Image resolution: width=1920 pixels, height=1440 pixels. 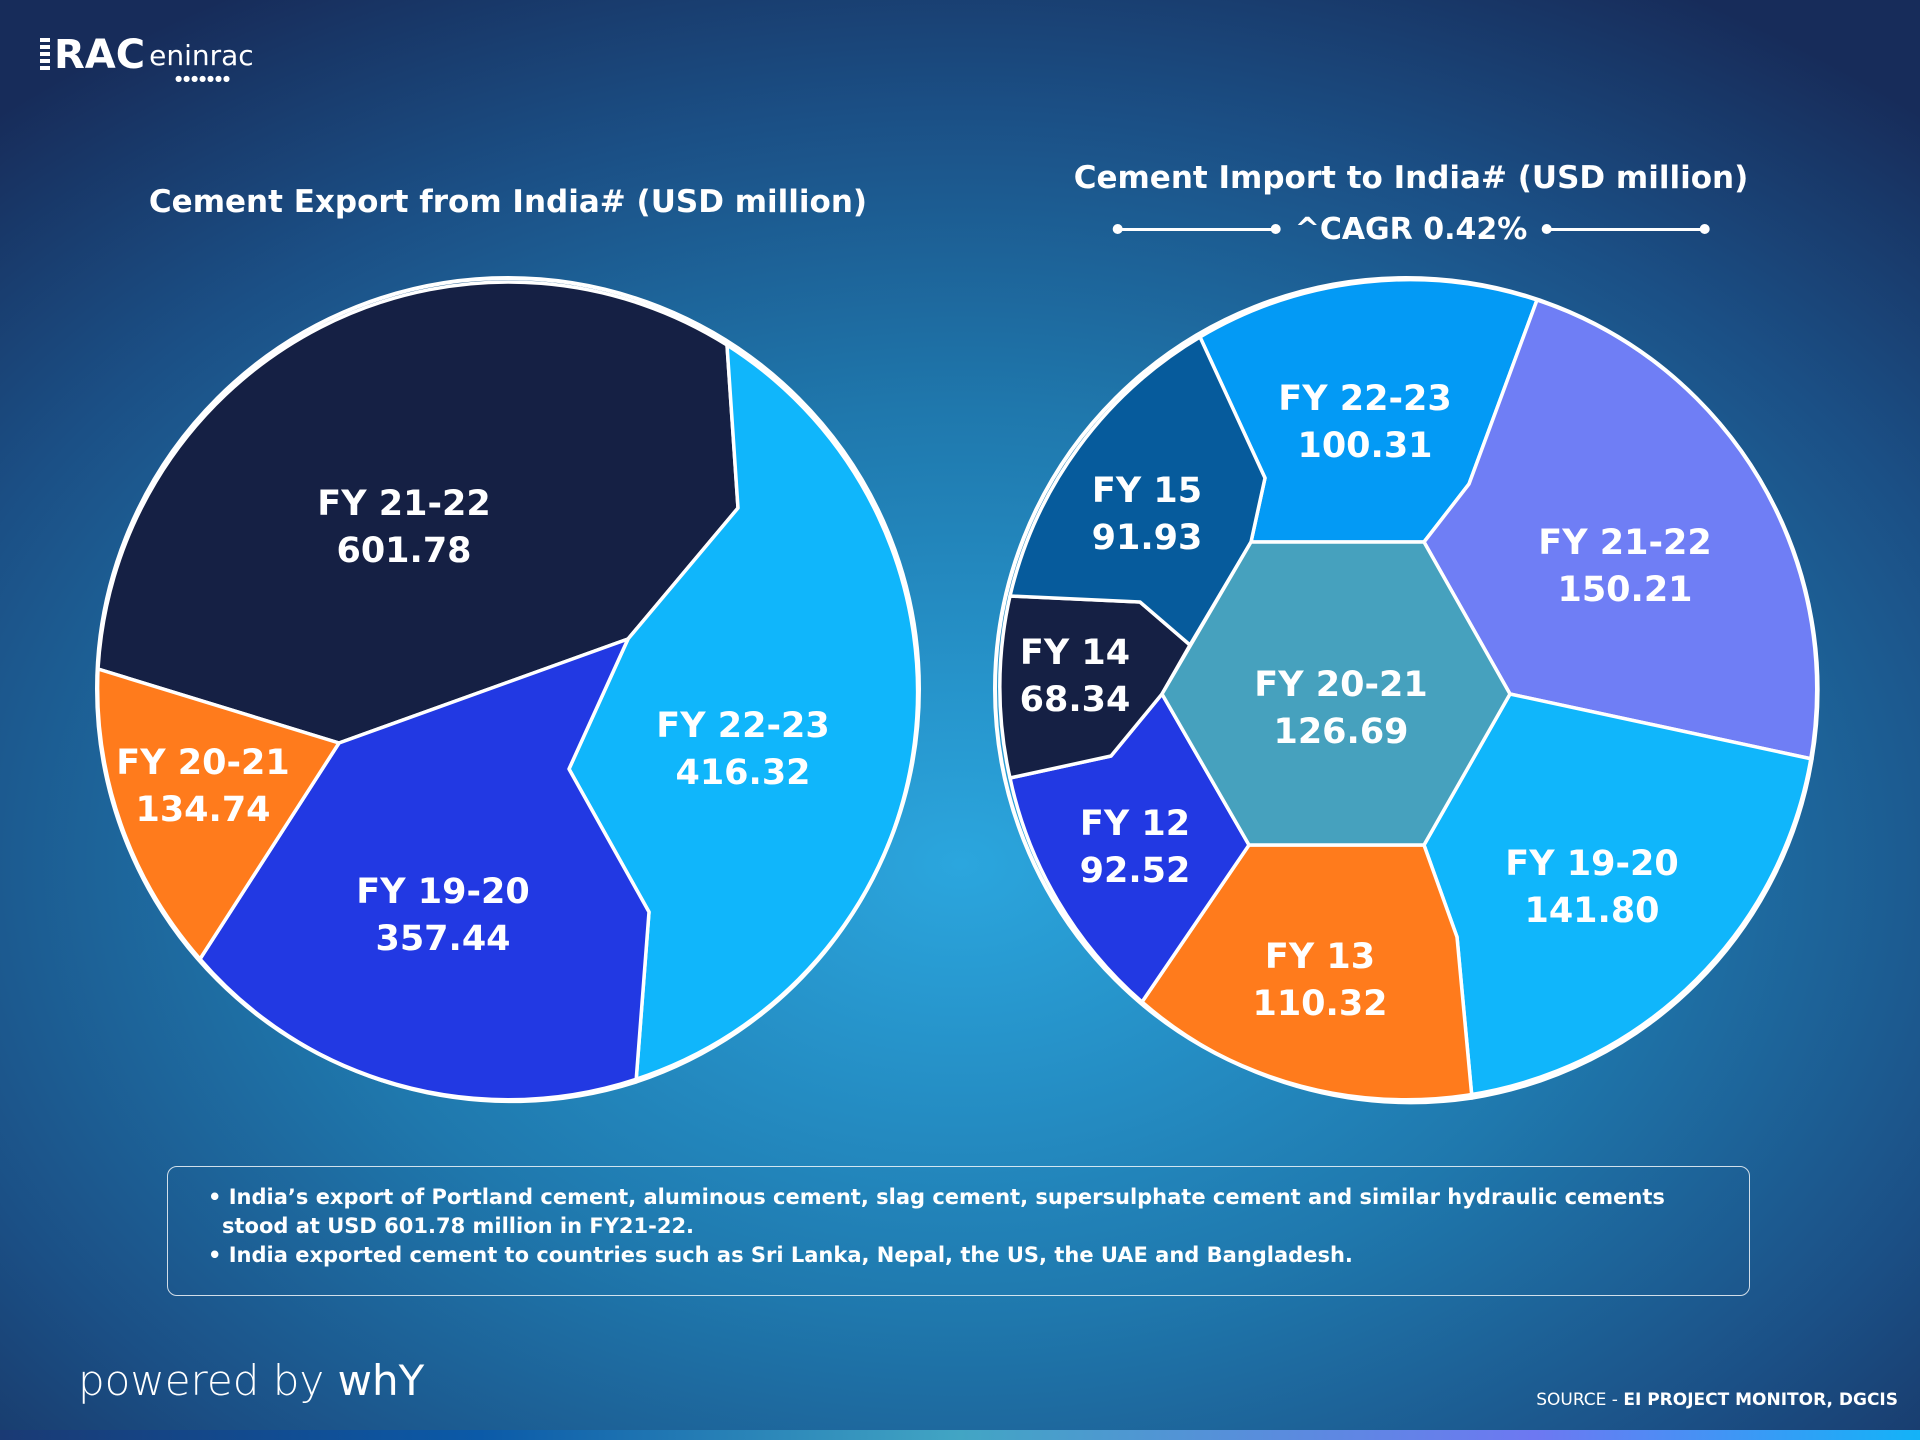 I want to click on cagr-label: ^CAGR 0.42%, so click(x=1411, y=229).